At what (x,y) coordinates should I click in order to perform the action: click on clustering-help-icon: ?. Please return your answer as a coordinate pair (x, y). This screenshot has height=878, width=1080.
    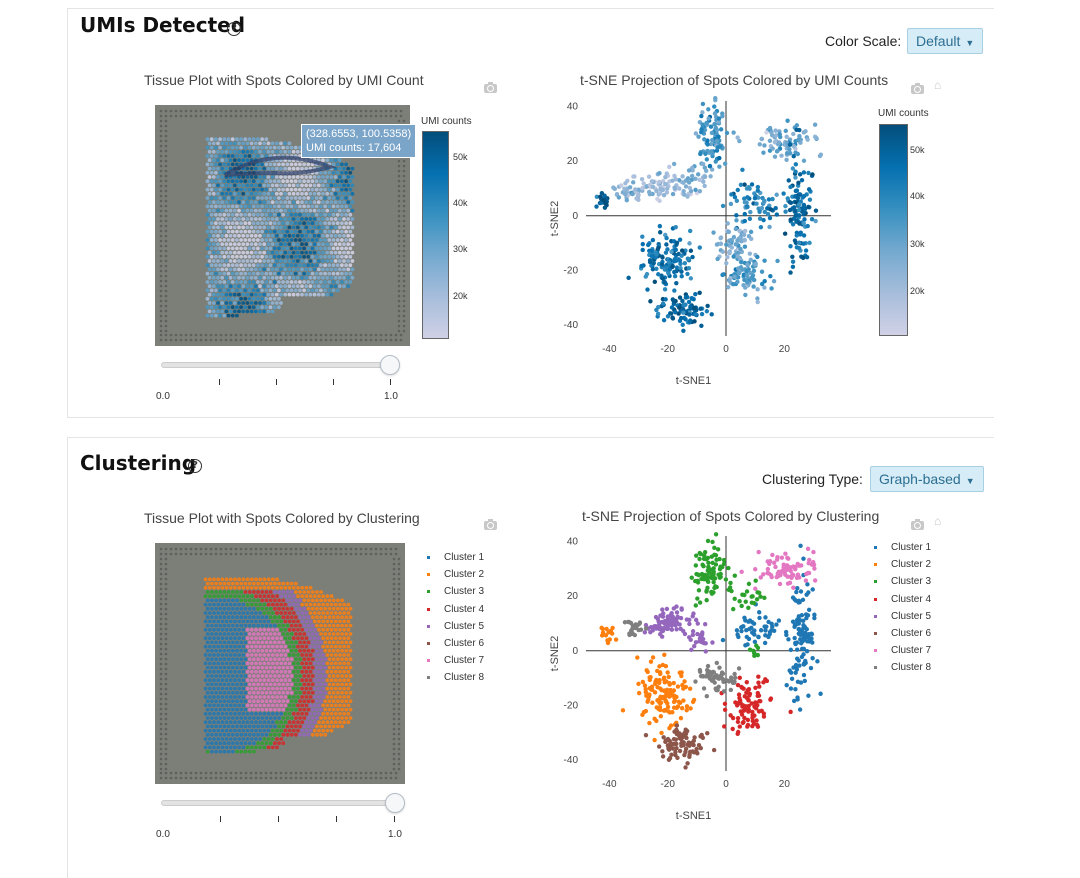
    Looking at the image, I should click on (195, 466).